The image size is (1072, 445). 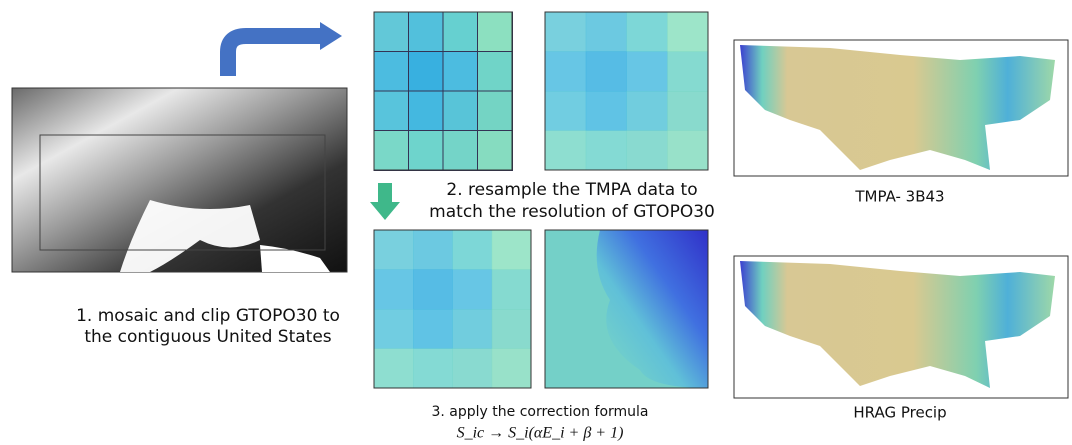 I want to click on step-text: the contiguous United States, so click(x=207, y=337).